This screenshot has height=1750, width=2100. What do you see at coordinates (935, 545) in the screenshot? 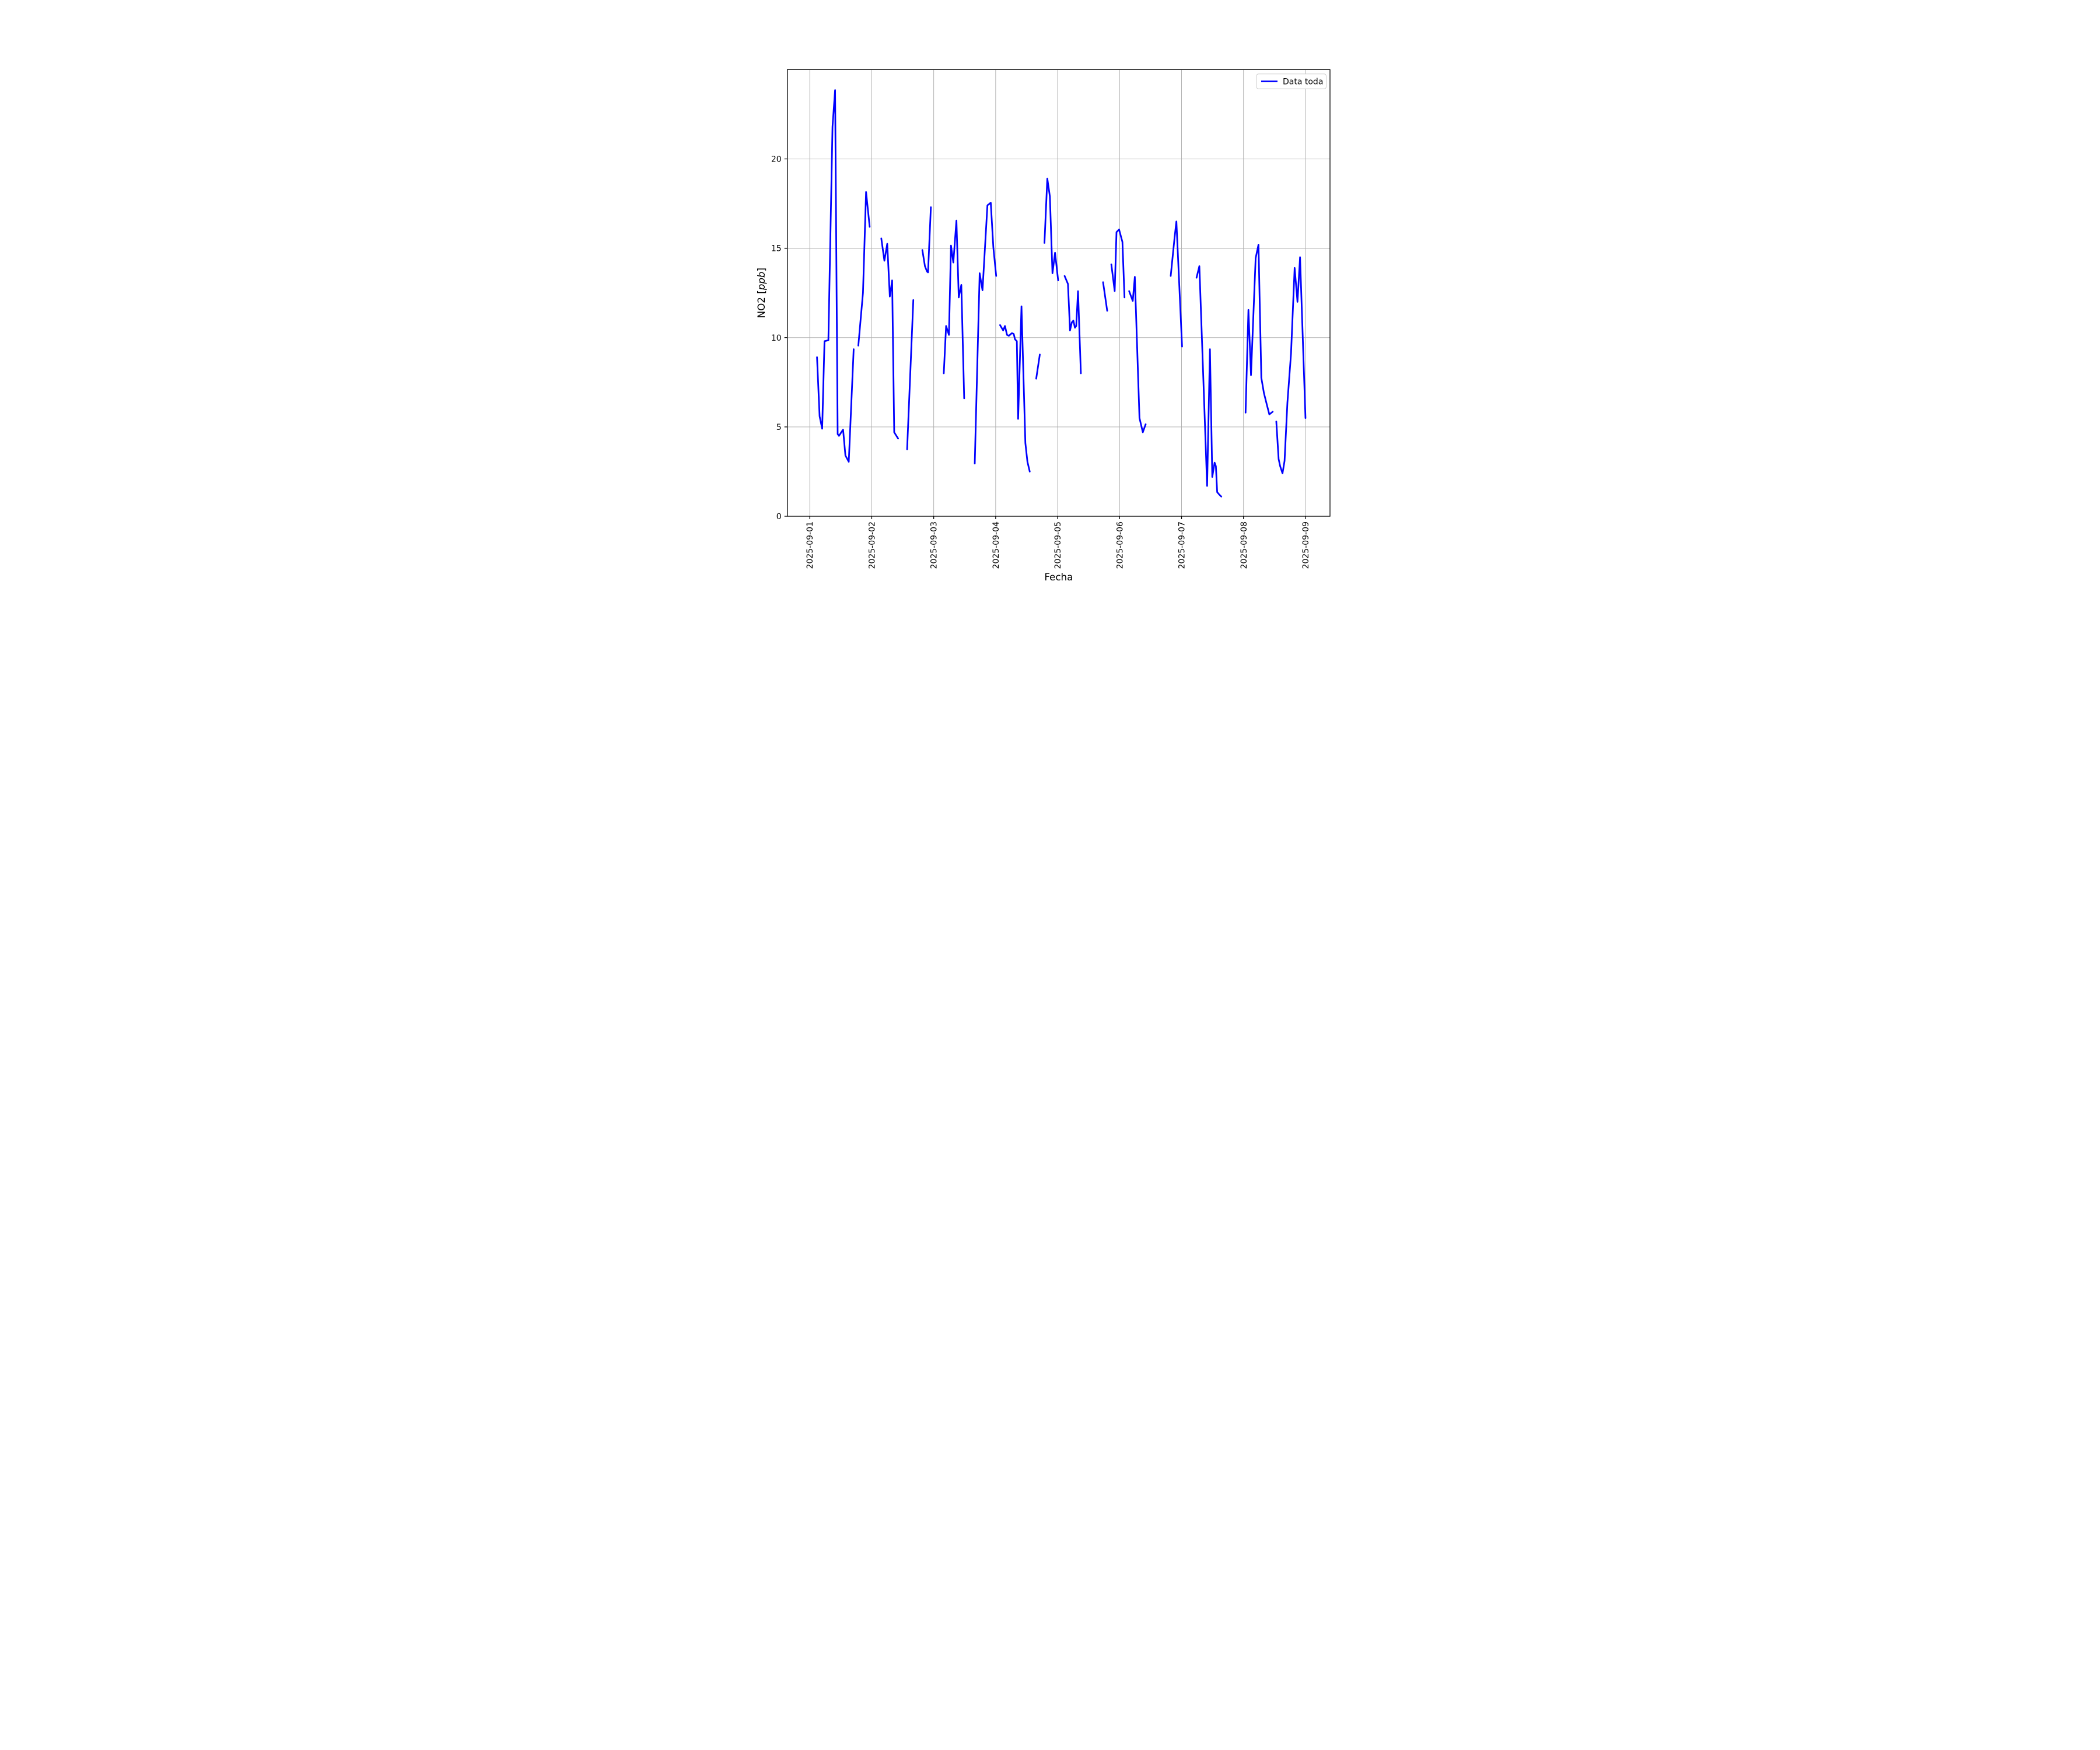
I see `x-tick-label: 2025-09-03` at bounding box center [935, 545].